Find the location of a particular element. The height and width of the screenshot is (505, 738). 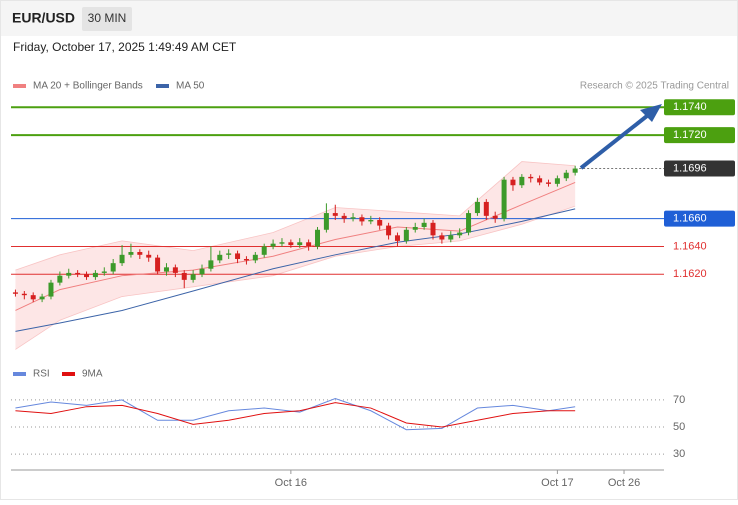

legend-label: MA 50 is located at coordinates (190, 86).